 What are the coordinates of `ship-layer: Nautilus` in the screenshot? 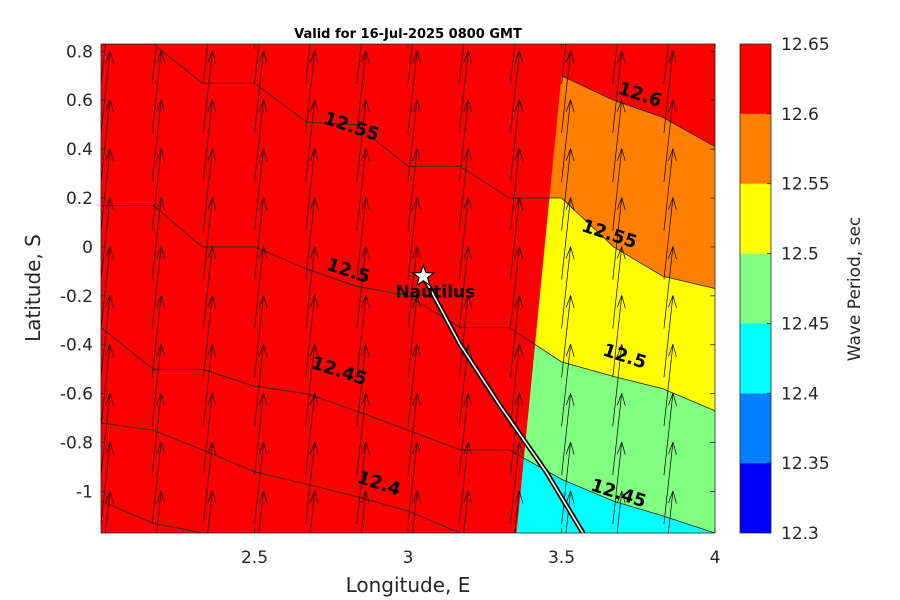 It's located at (435, 282).